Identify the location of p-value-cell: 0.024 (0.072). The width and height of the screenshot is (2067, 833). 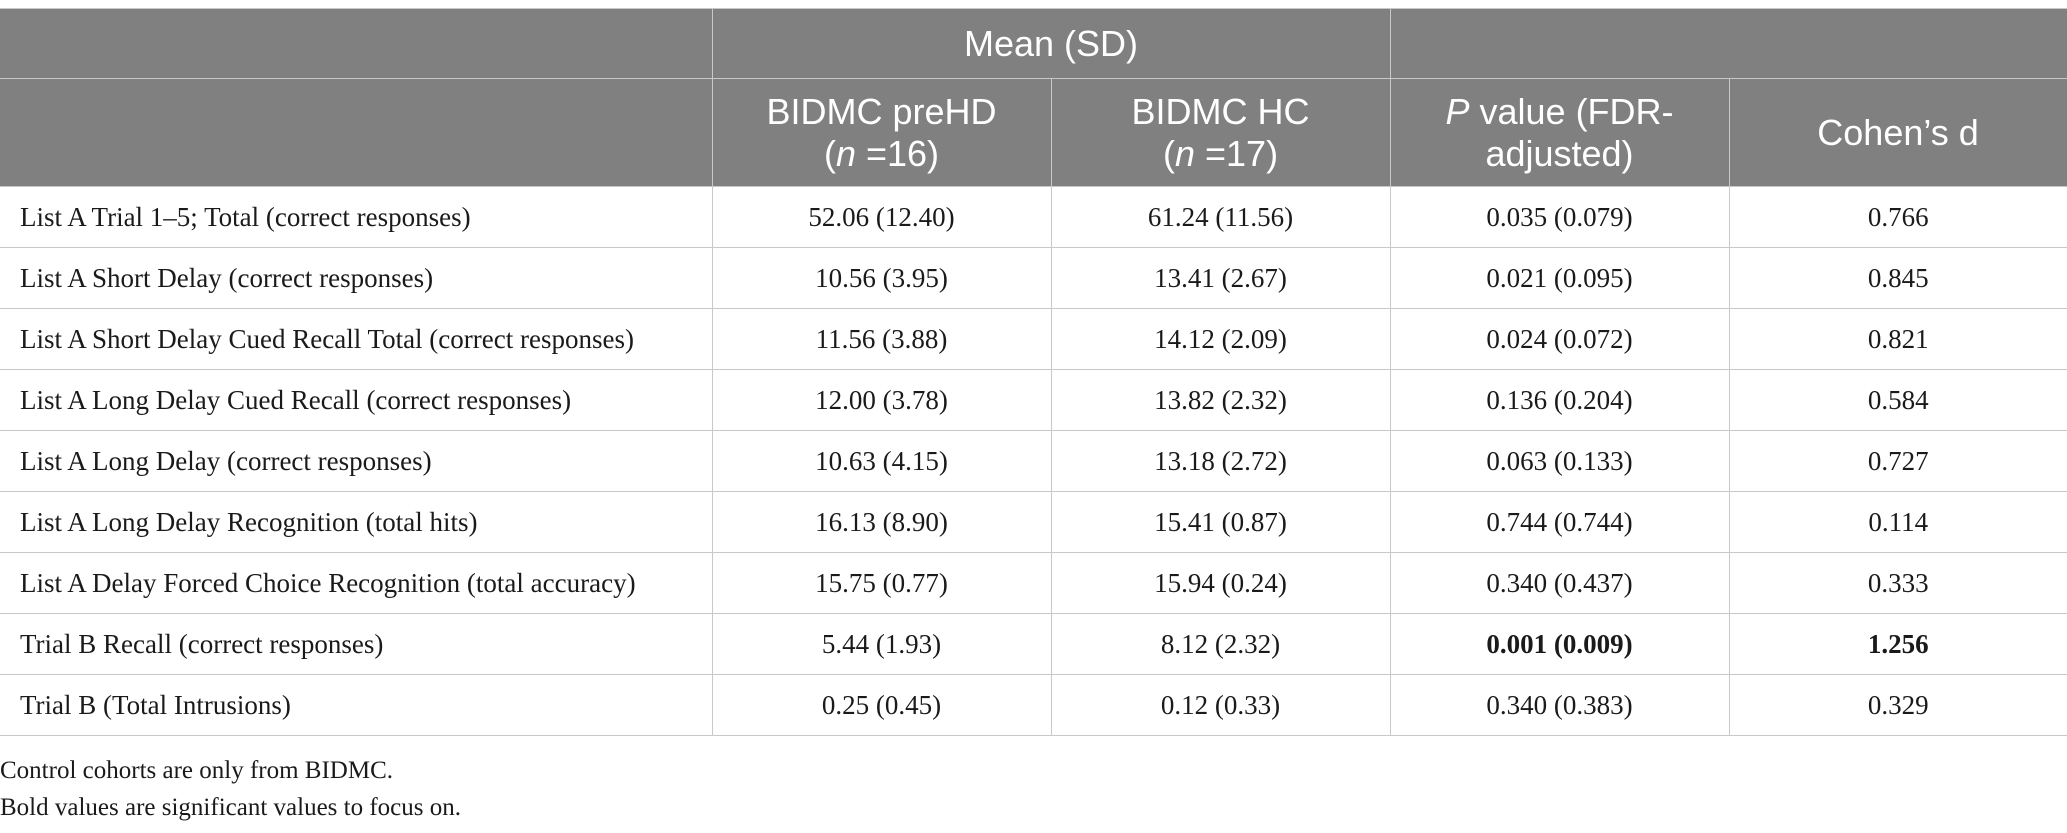
(1559, 339).